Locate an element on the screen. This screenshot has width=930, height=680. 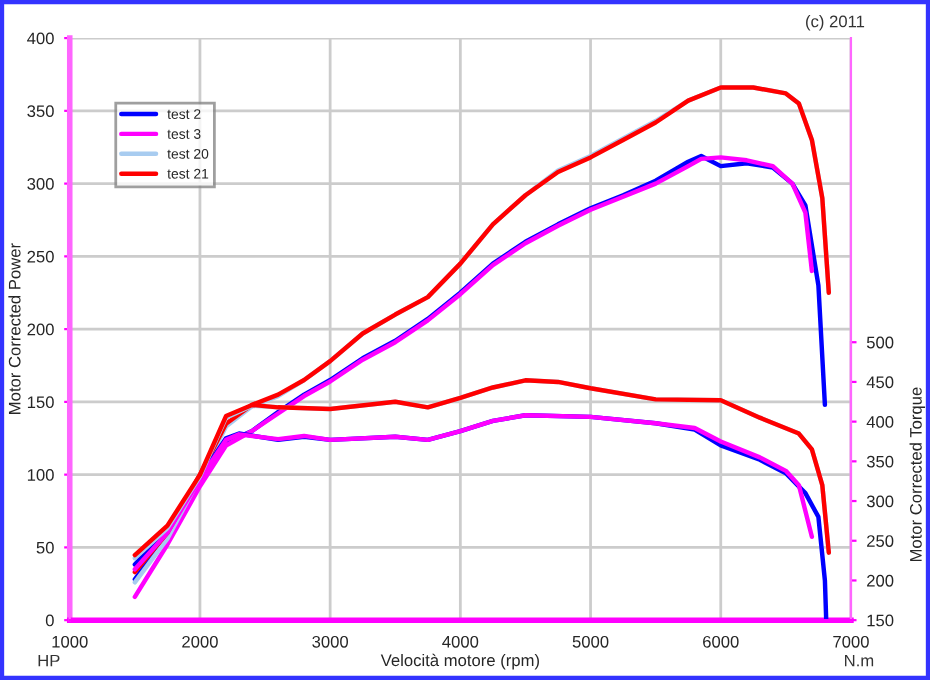
y-tick-label: 400 is located at coordinates (40, 38).